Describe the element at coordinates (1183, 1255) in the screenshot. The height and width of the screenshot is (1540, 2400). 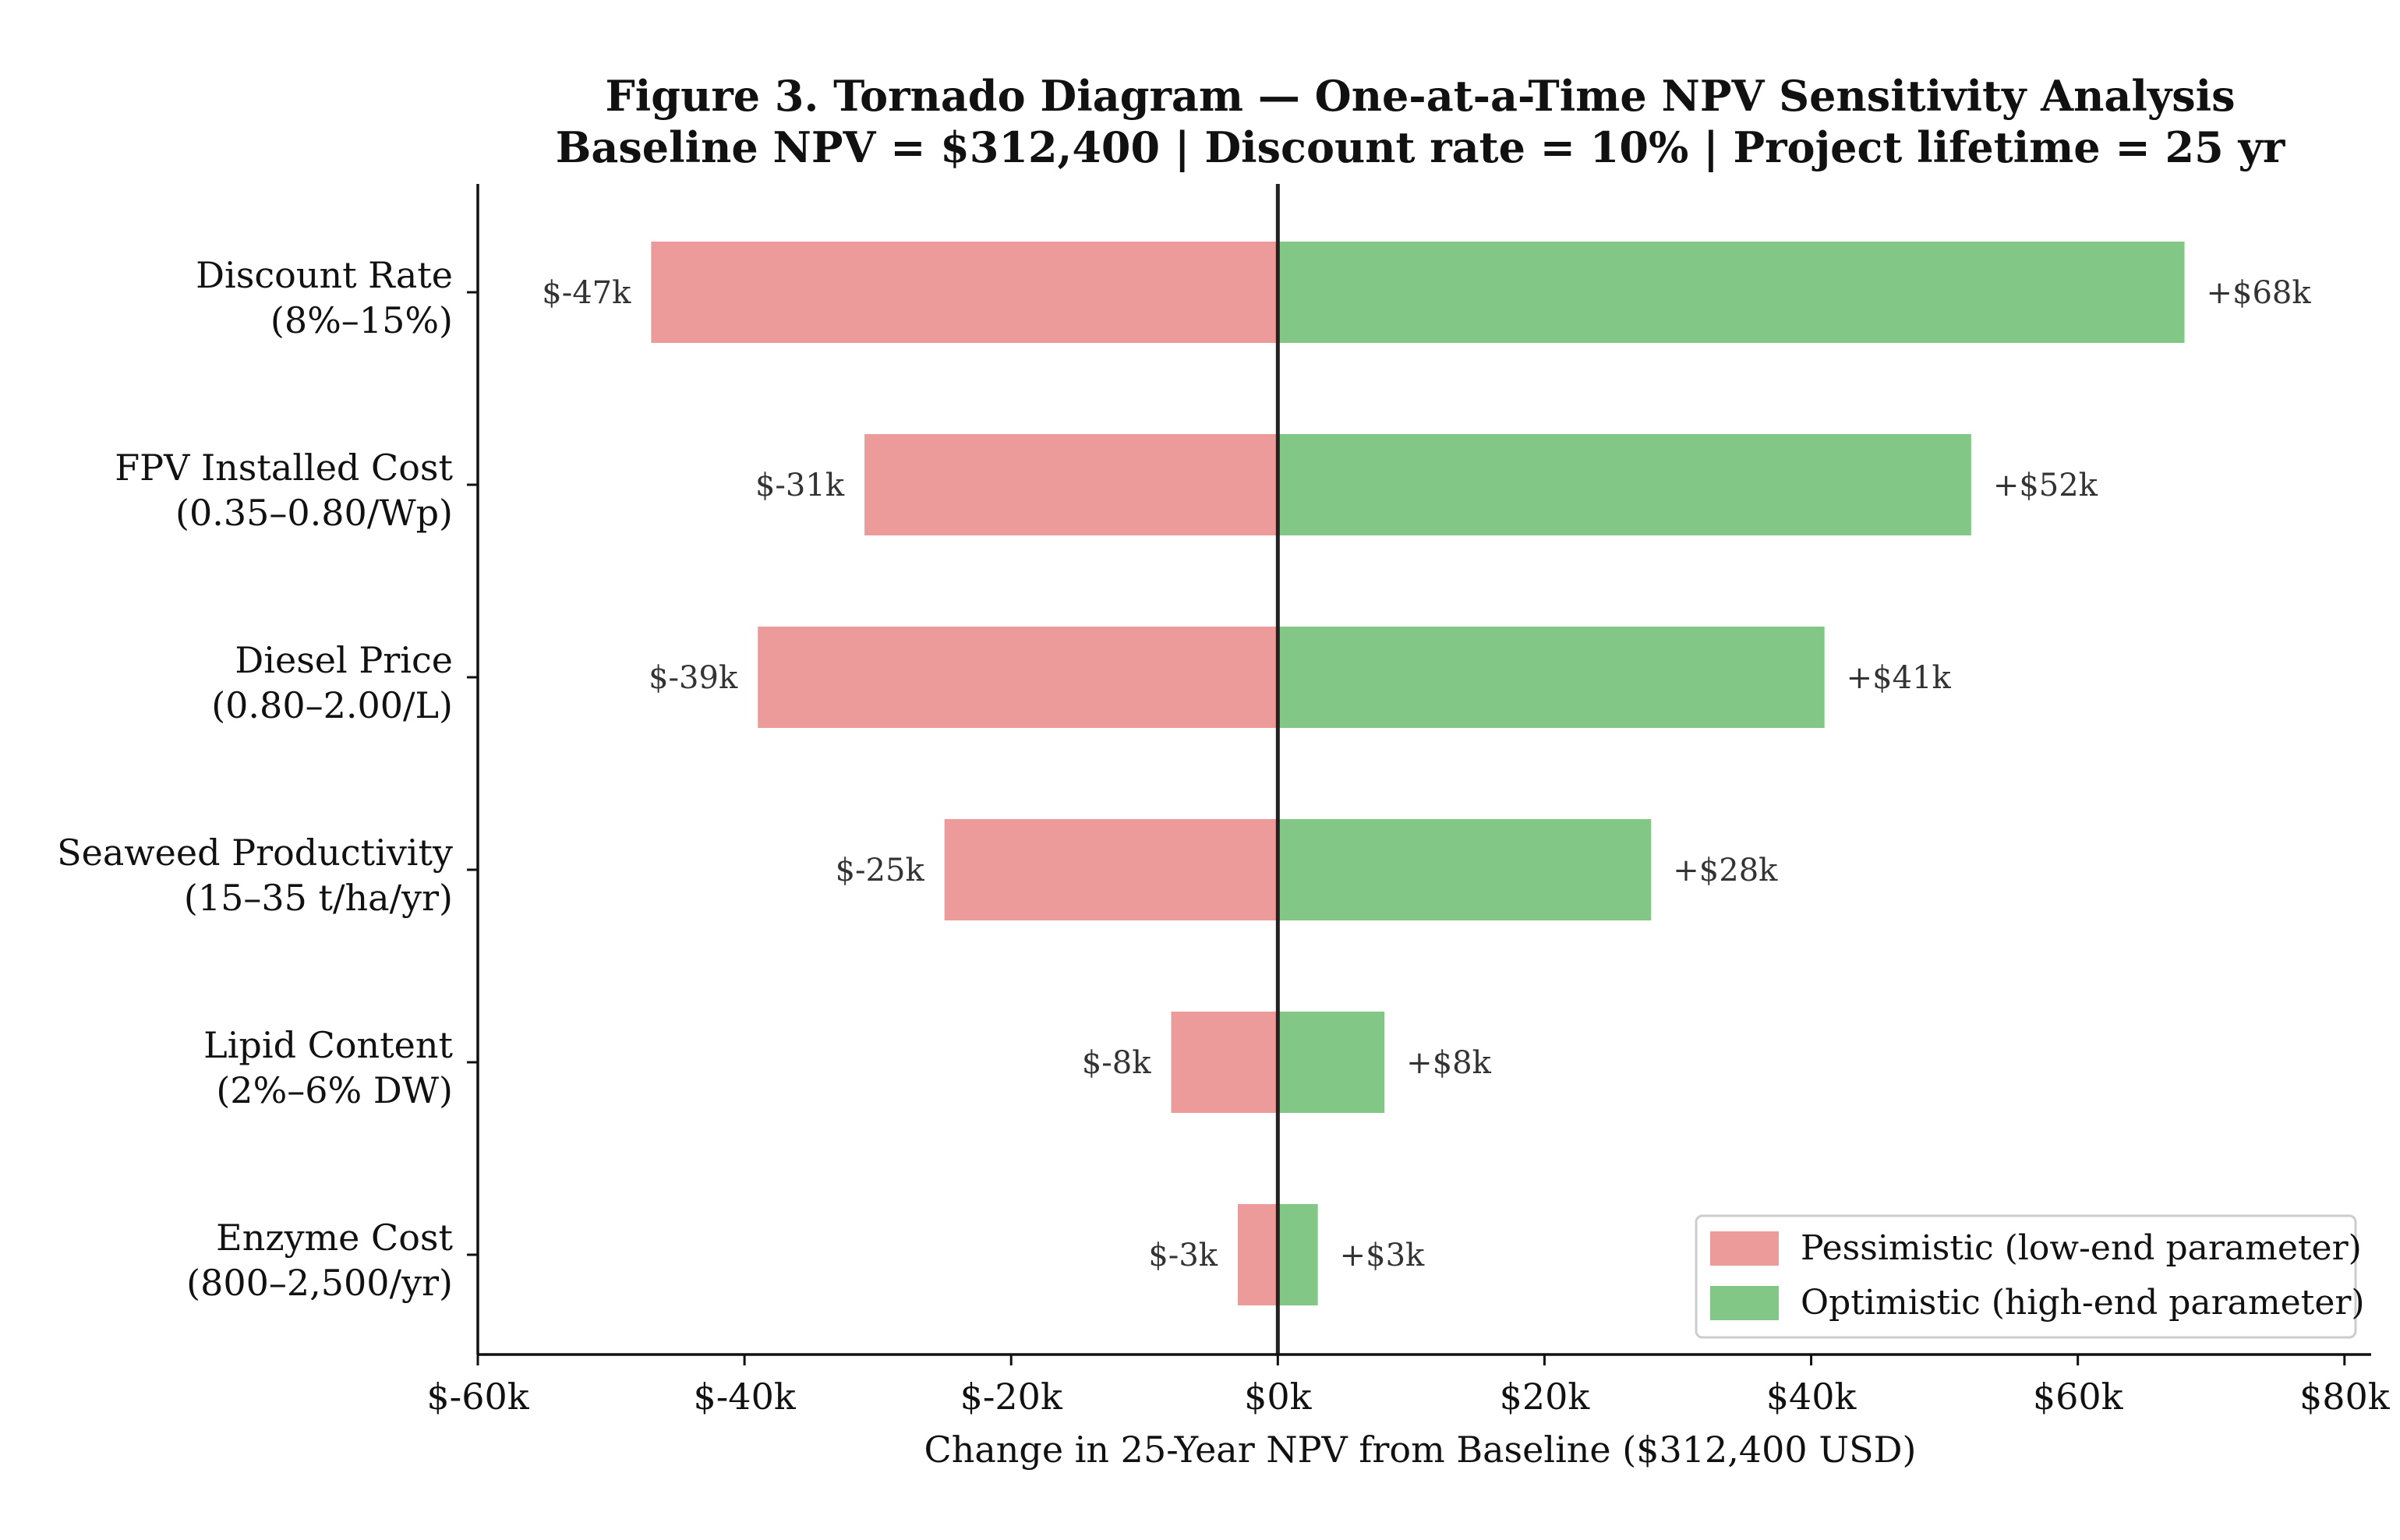
I see `data-label-pessimistic-6: $-3k` at that location.